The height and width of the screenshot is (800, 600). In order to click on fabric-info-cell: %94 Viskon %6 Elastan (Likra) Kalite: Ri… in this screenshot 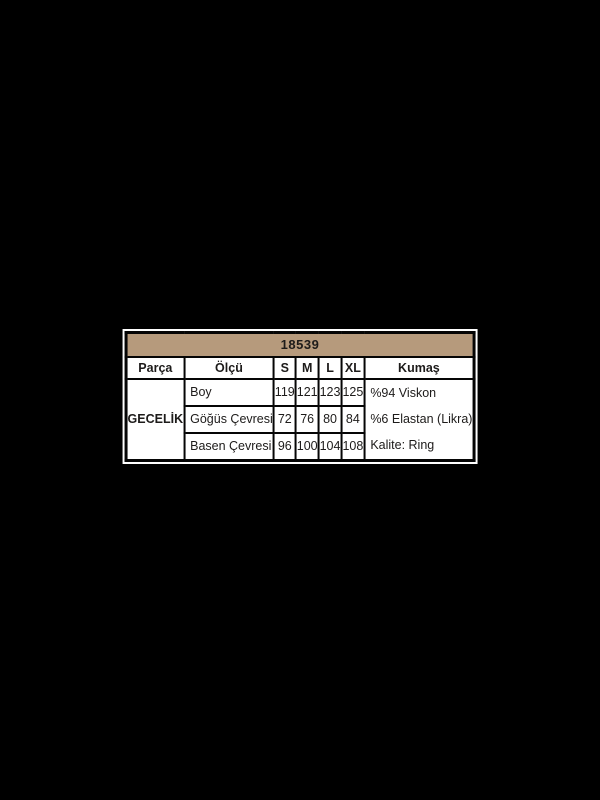, I will do `click(419, 419)`.